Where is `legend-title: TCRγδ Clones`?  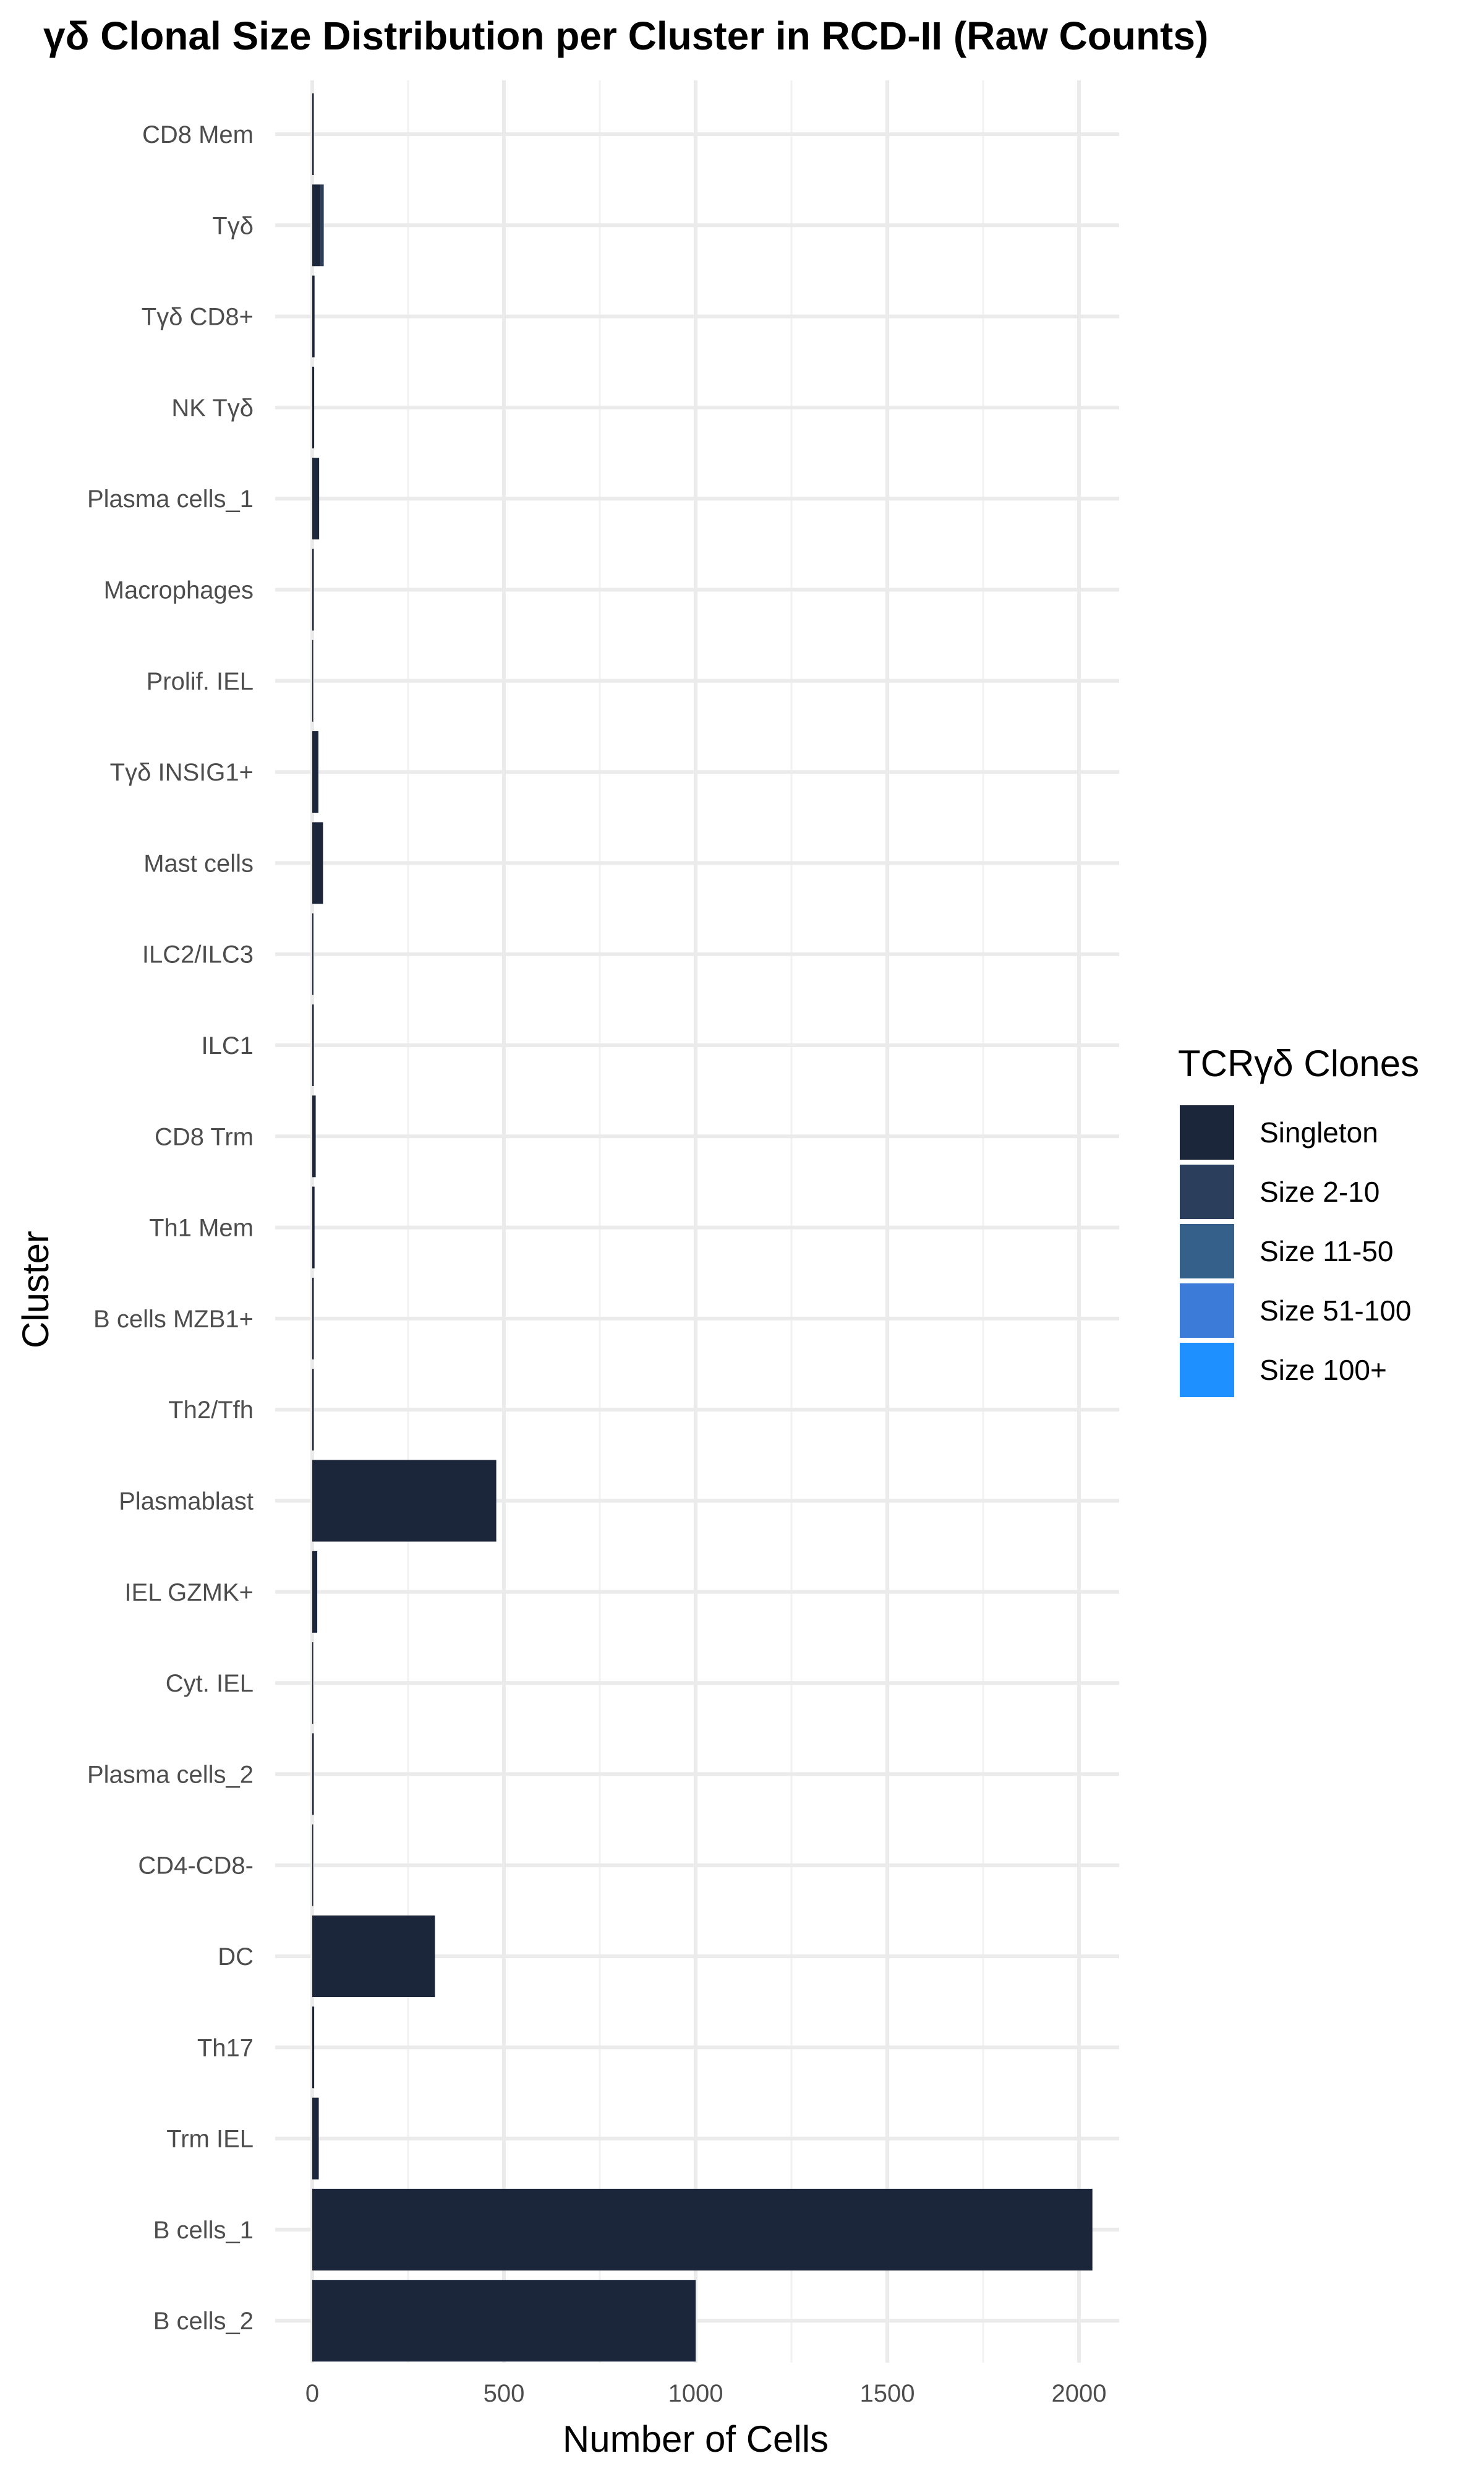 legend-title: TCRγδ Clones is located at coordinates (1298, 1063).